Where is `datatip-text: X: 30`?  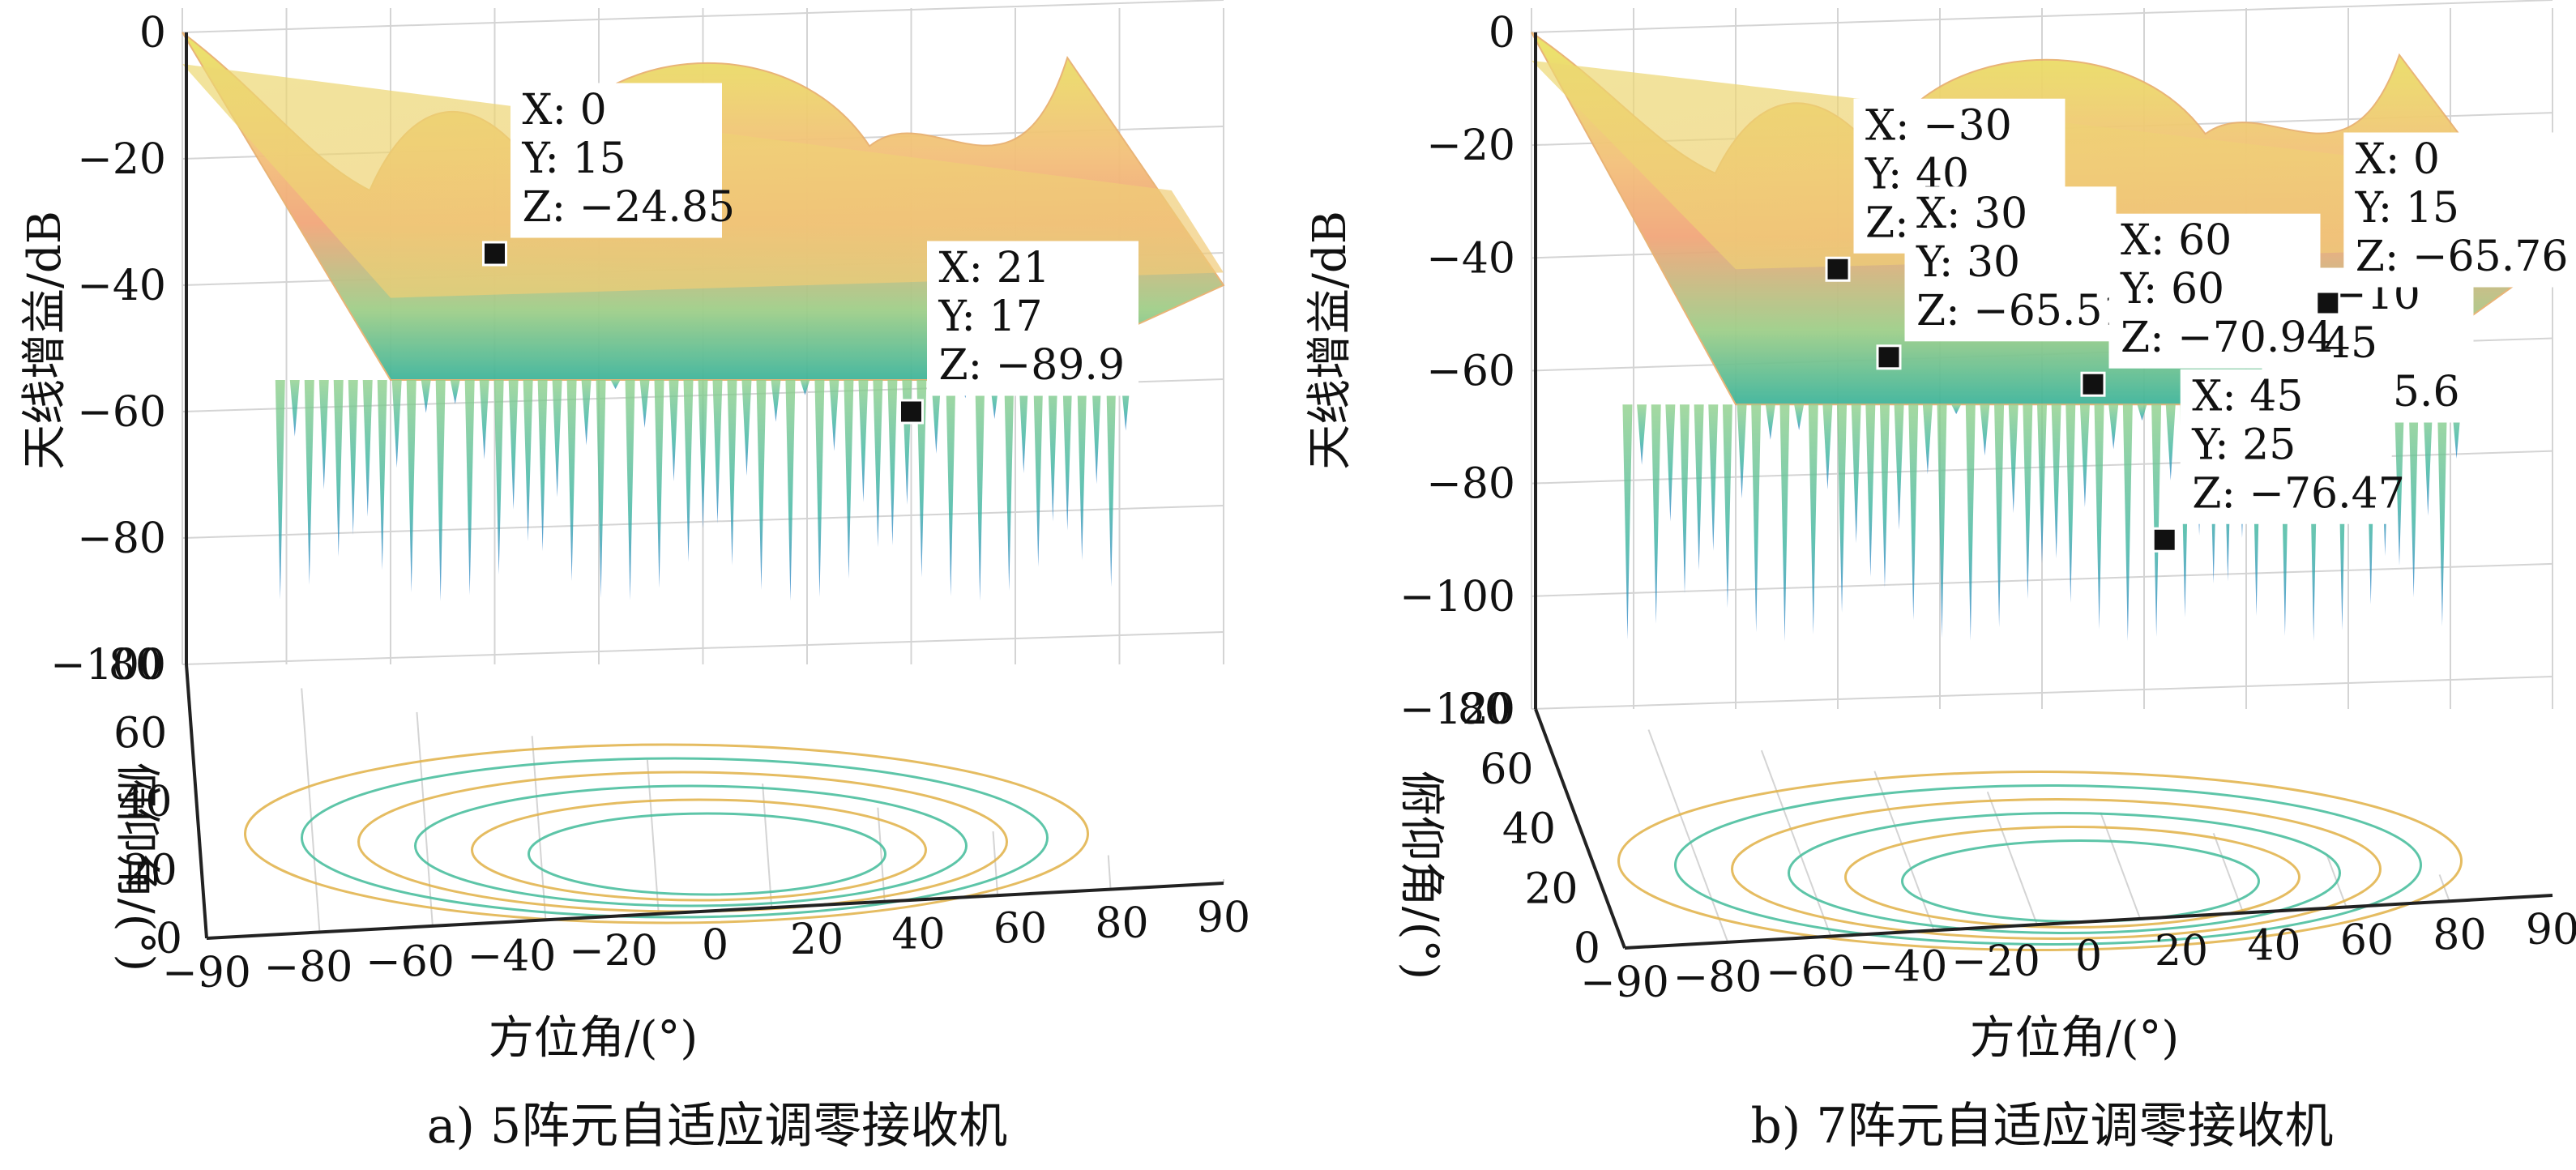
datatip-text: X: 30 is located at coordinates (1971, 214).